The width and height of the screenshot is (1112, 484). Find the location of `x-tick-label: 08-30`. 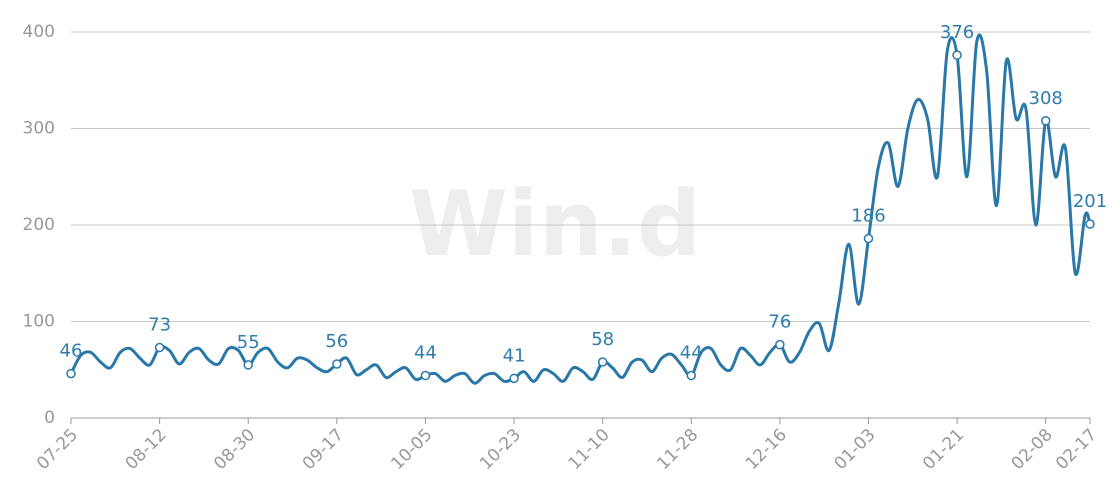

x-tick-label: 08-30 is located at coordinates (234, 449).